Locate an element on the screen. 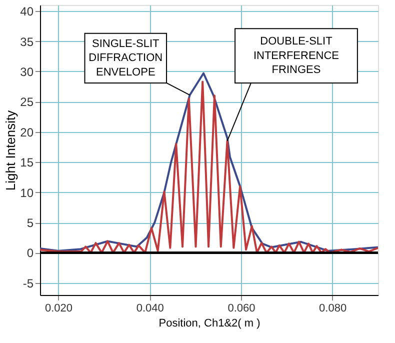 Image resolution: width=395 pixels, height=343 pixels. y-tick-label: 5 is located at coordinates (30, 223).